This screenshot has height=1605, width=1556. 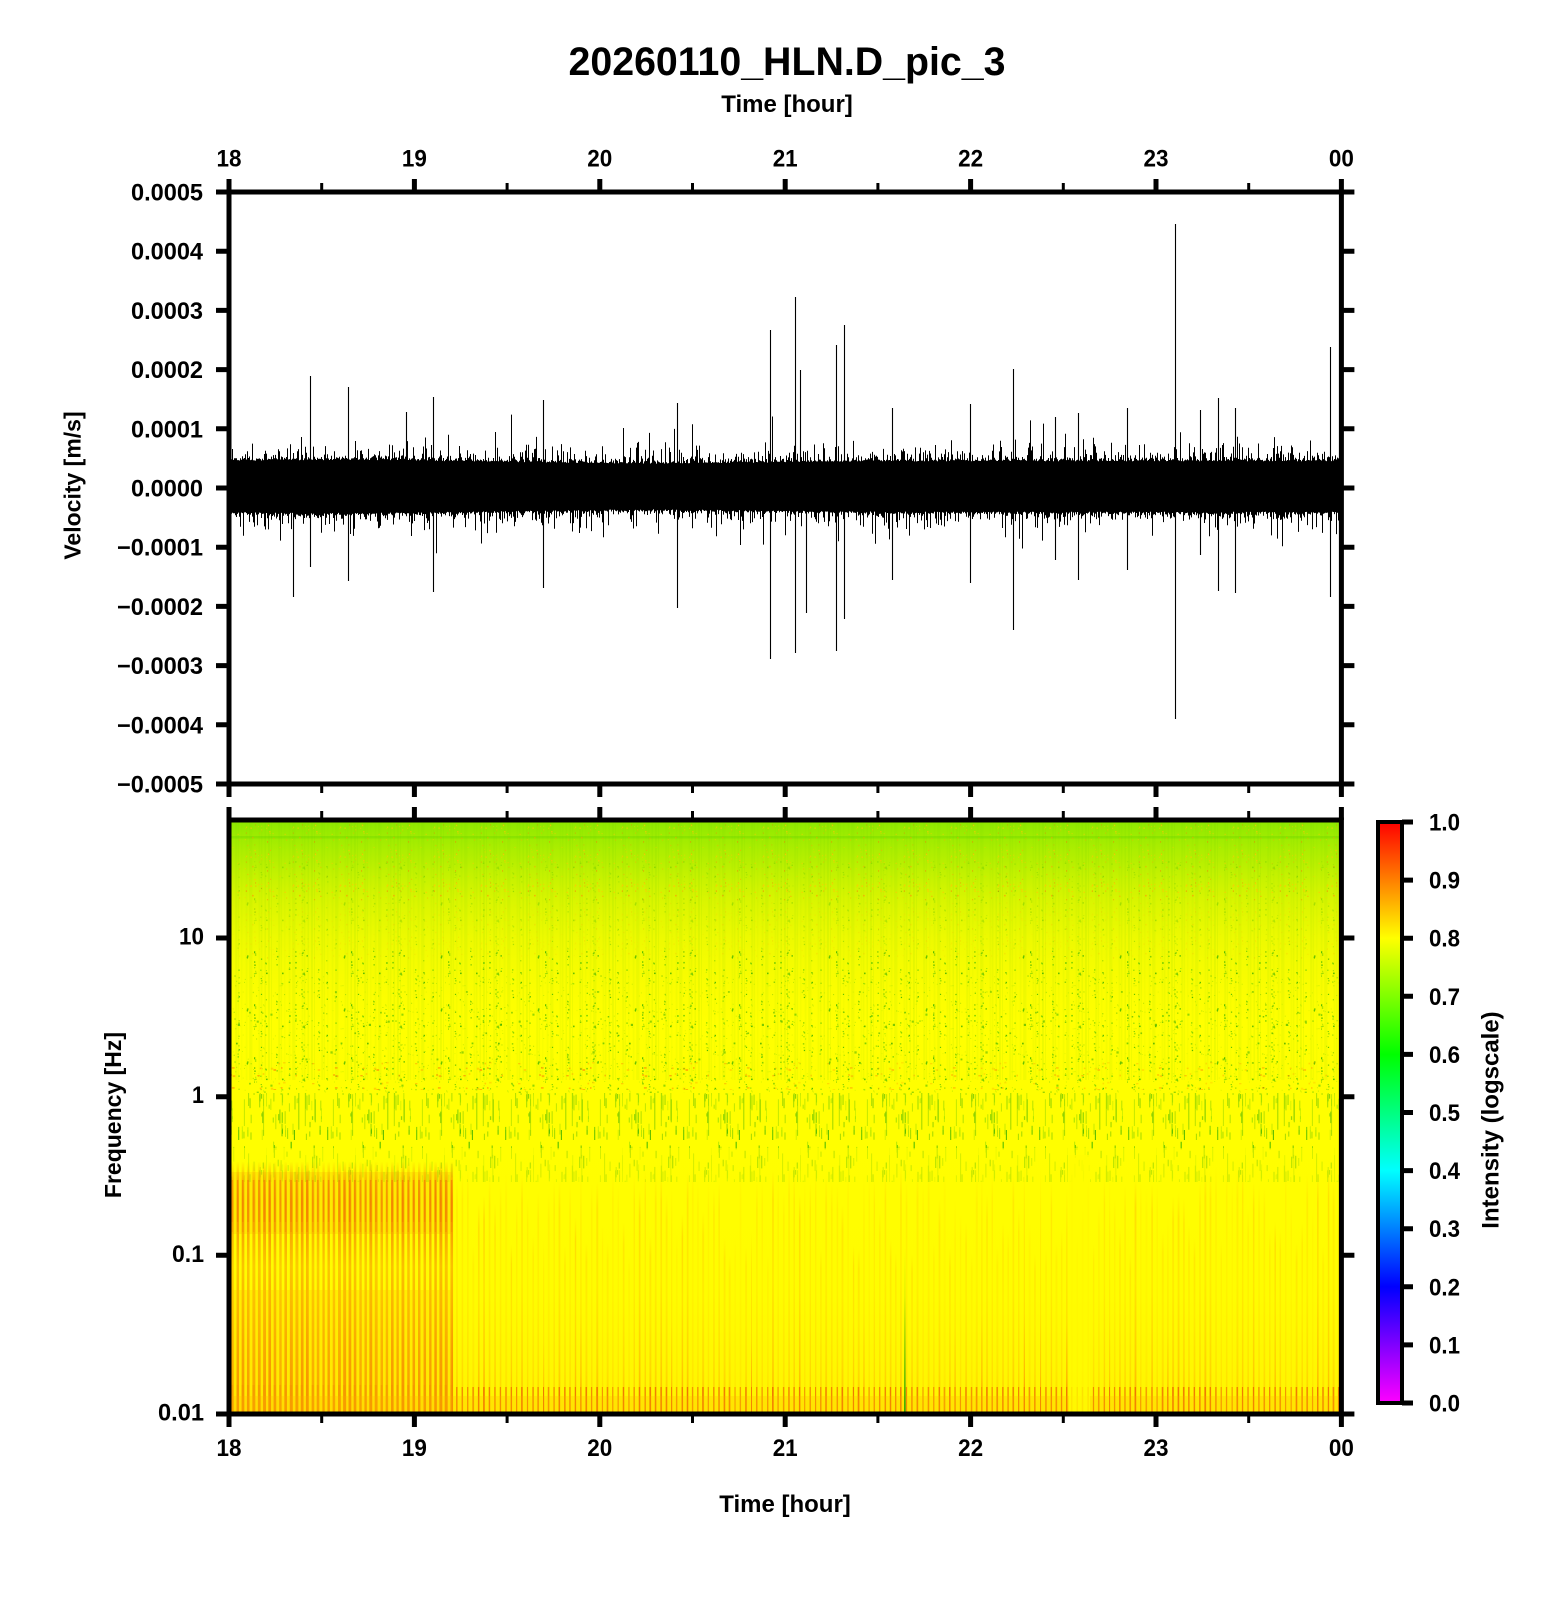 What do you see at coordinates (160, 666) in the screenshot?
I see `svg-text: −0.0003` at bounding box center [160, 666].